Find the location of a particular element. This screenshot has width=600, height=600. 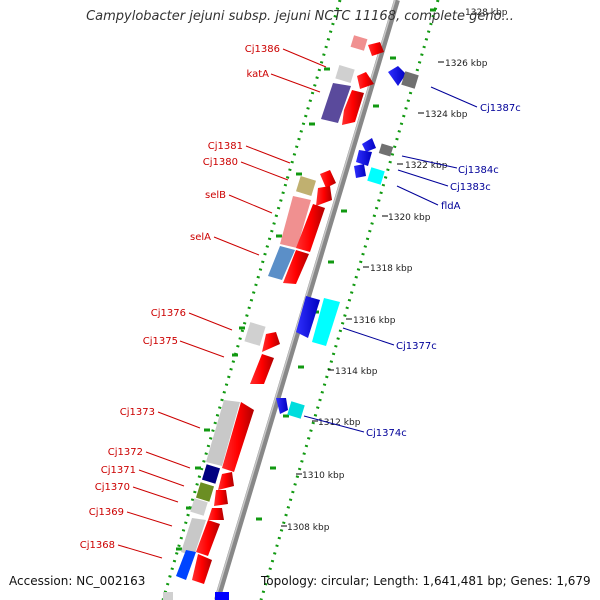

scale-label: 1308 kbp is located at coordinates (308, 528).